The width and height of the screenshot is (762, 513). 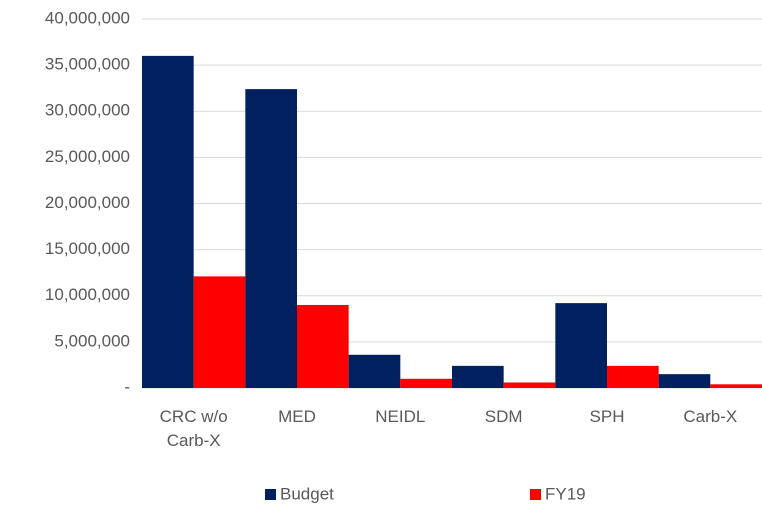 I want to click on x-tick-label: MED, so click(x=297, y=416).